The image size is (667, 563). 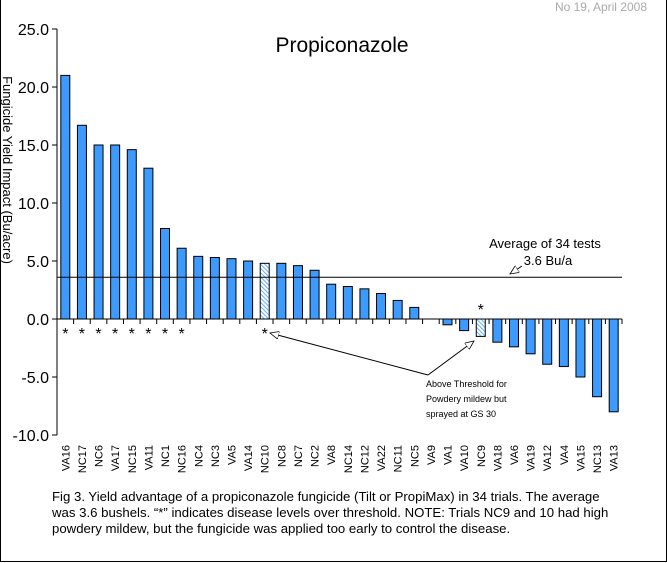 I want to click on y-axis-label: Fungicide Yield Impact (Bu/acre), so click(x=7, y=170).